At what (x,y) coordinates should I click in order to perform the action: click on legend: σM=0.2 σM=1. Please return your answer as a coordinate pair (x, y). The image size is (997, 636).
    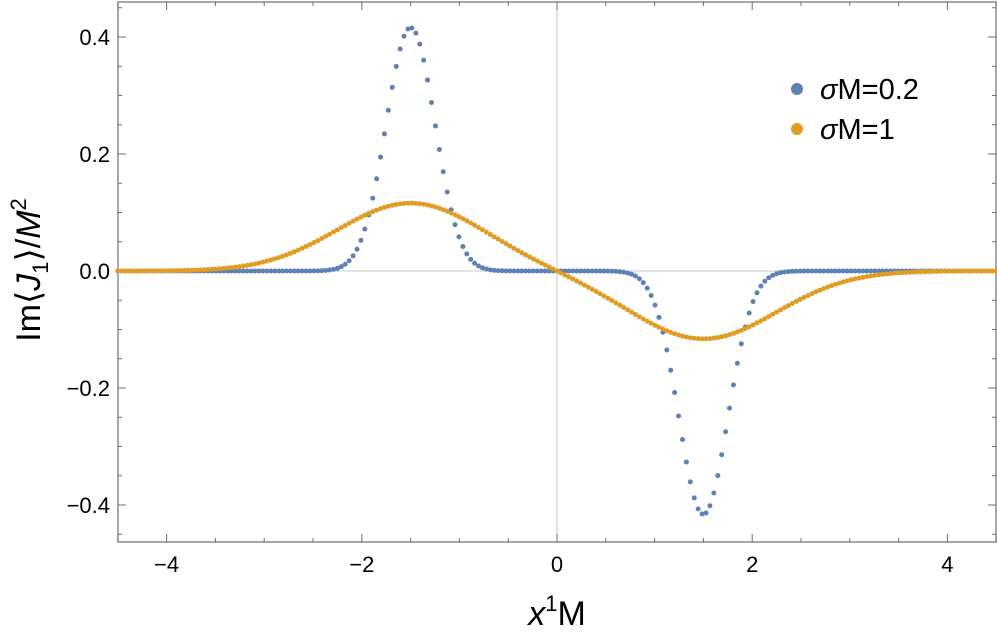
    Looking at the image, I should click on (855, 110).